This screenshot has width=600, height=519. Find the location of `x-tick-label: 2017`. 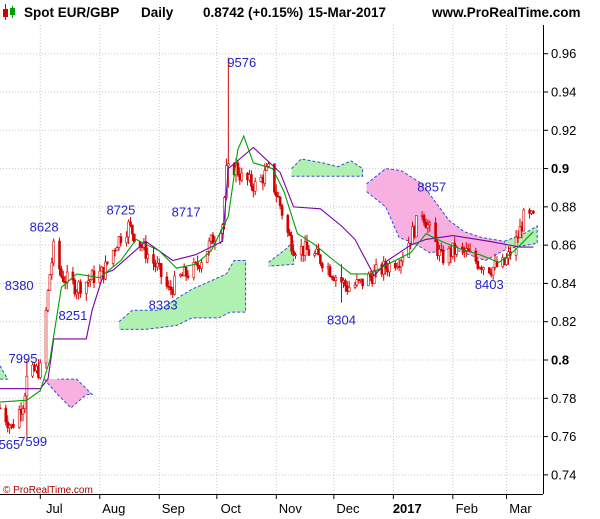

x-tick-label: 2017 is located at coordinates (407, 508).